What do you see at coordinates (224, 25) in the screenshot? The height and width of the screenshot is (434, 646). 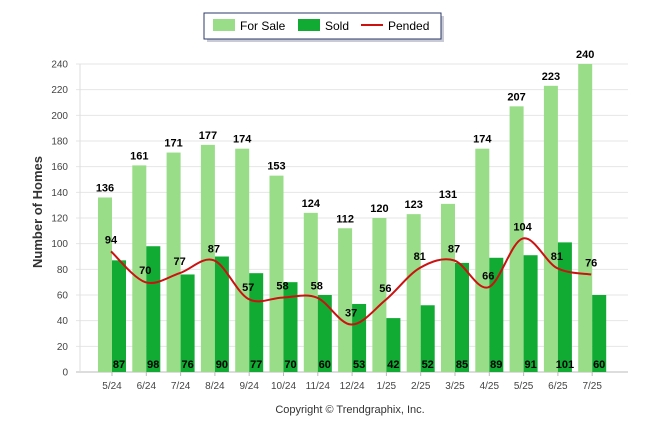 I see `legend-swatch-for-sale` at bounding box center [224, 25].